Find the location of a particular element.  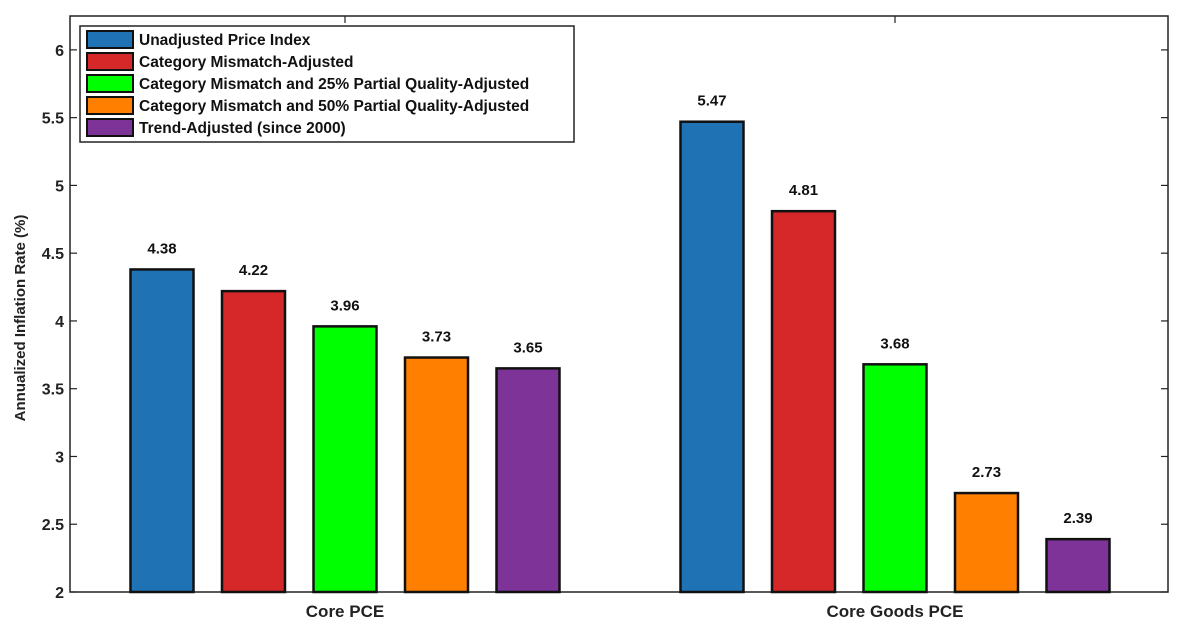

legend-box is located at coordinates (327, 84).